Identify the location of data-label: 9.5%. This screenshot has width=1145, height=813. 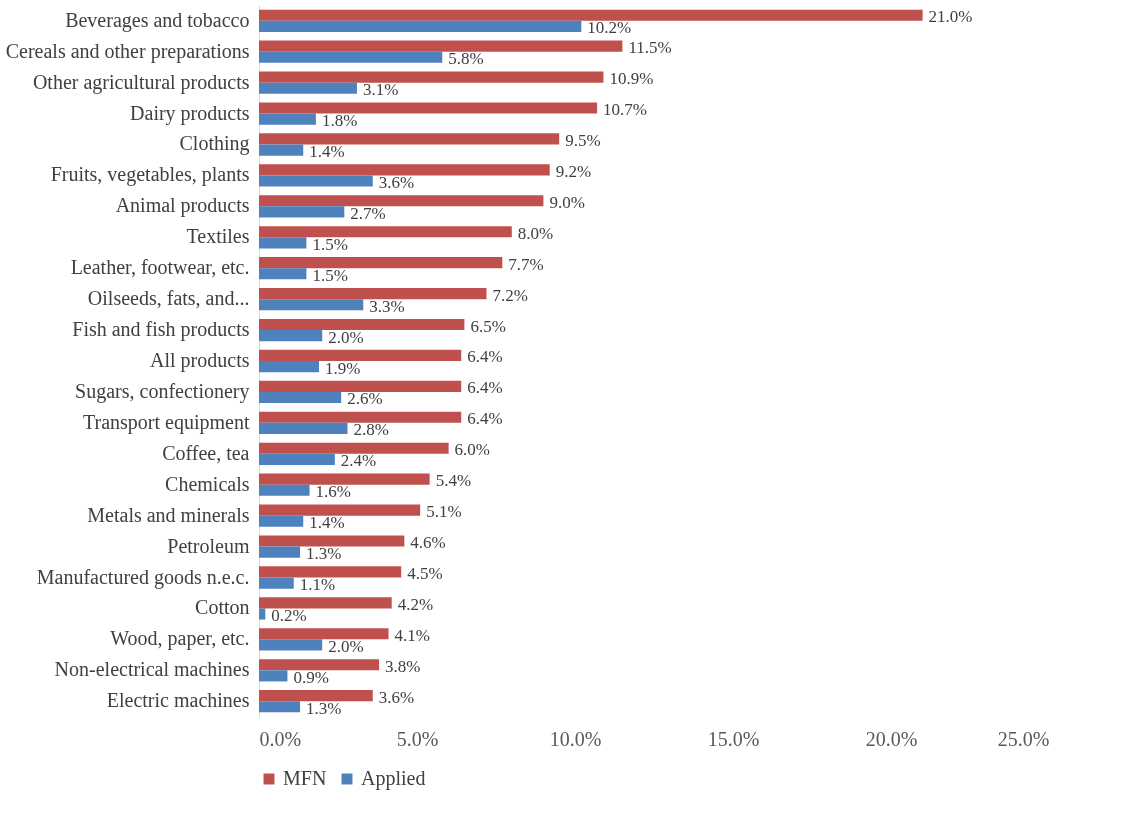
(583, 140).